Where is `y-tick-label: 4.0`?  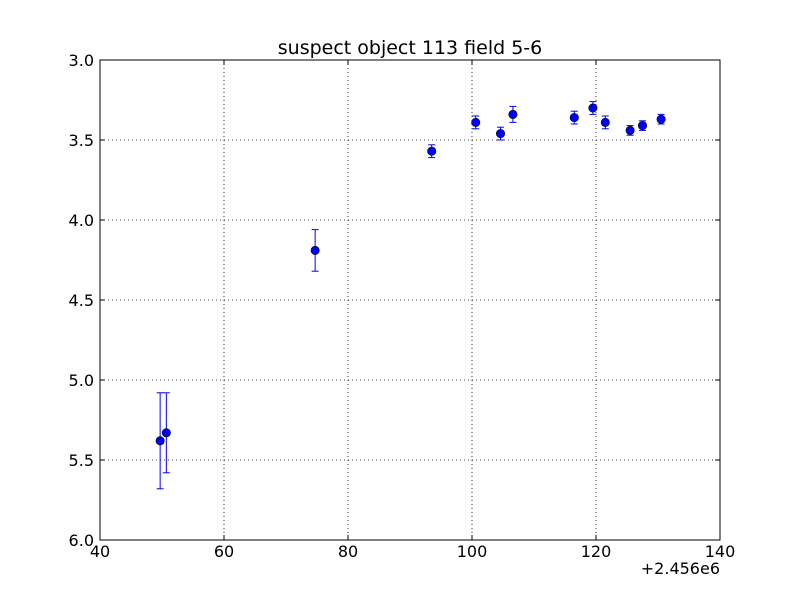 y-tick-label: 4.0 is located at coordinates (81, 220).